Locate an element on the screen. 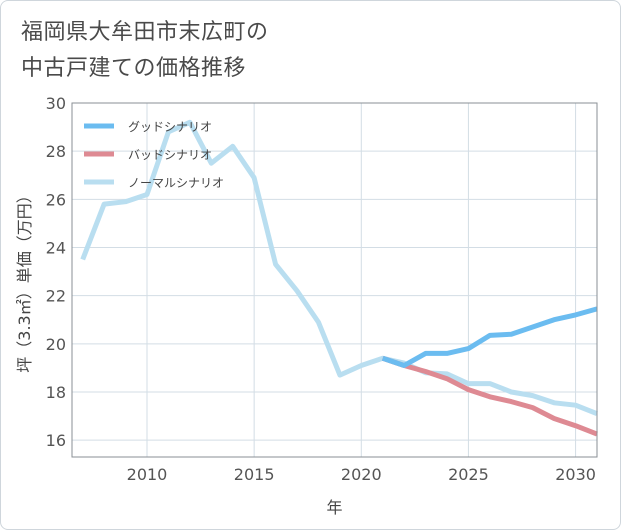 This screenshot has height=530, width=621. x-tick-label: 2030 is located at coordinates (575, 474).